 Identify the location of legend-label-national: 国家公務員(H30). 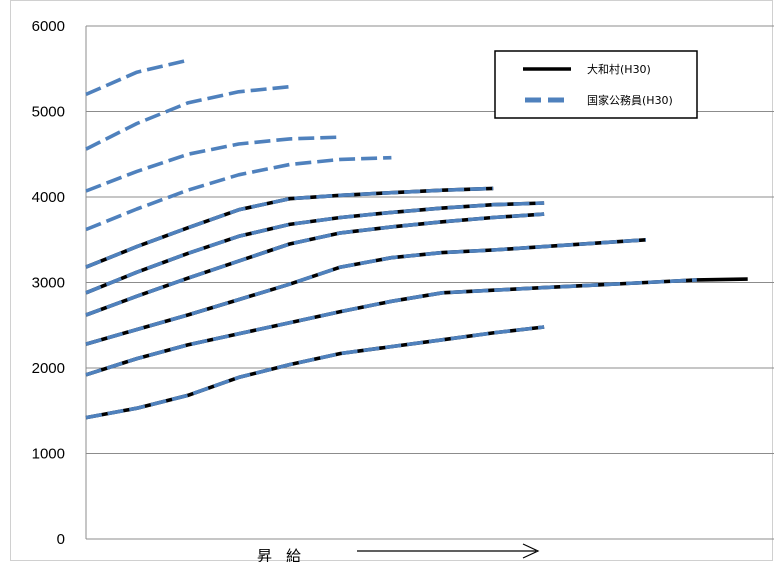
(630, 100).